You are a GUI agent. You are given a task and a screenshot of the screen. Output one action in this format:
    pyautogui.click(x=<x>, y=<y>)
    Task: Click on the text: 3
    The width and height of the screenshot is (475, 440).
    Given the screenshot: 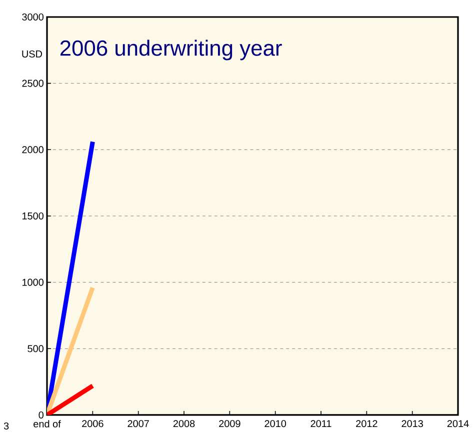 What is the action you would take?
    pyautogui.click(x=6, y=426)
    